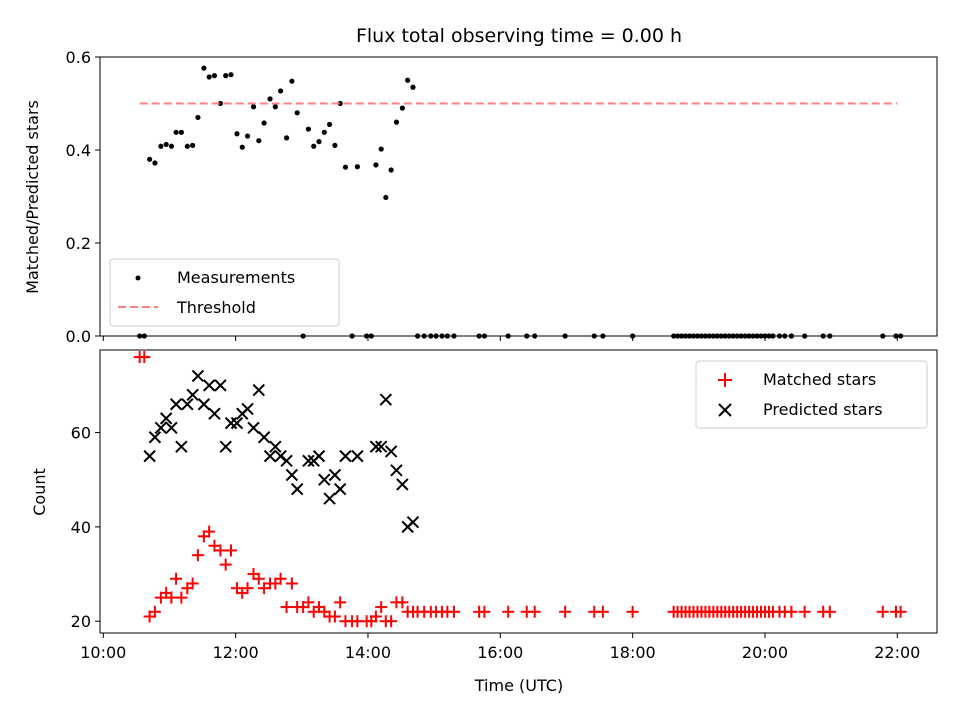 This screenshot has width=960, height=720. Describe the element at coordinates (518, 685) in the screenshot. I see `x-axis-label: Time (UTC)` at that location.